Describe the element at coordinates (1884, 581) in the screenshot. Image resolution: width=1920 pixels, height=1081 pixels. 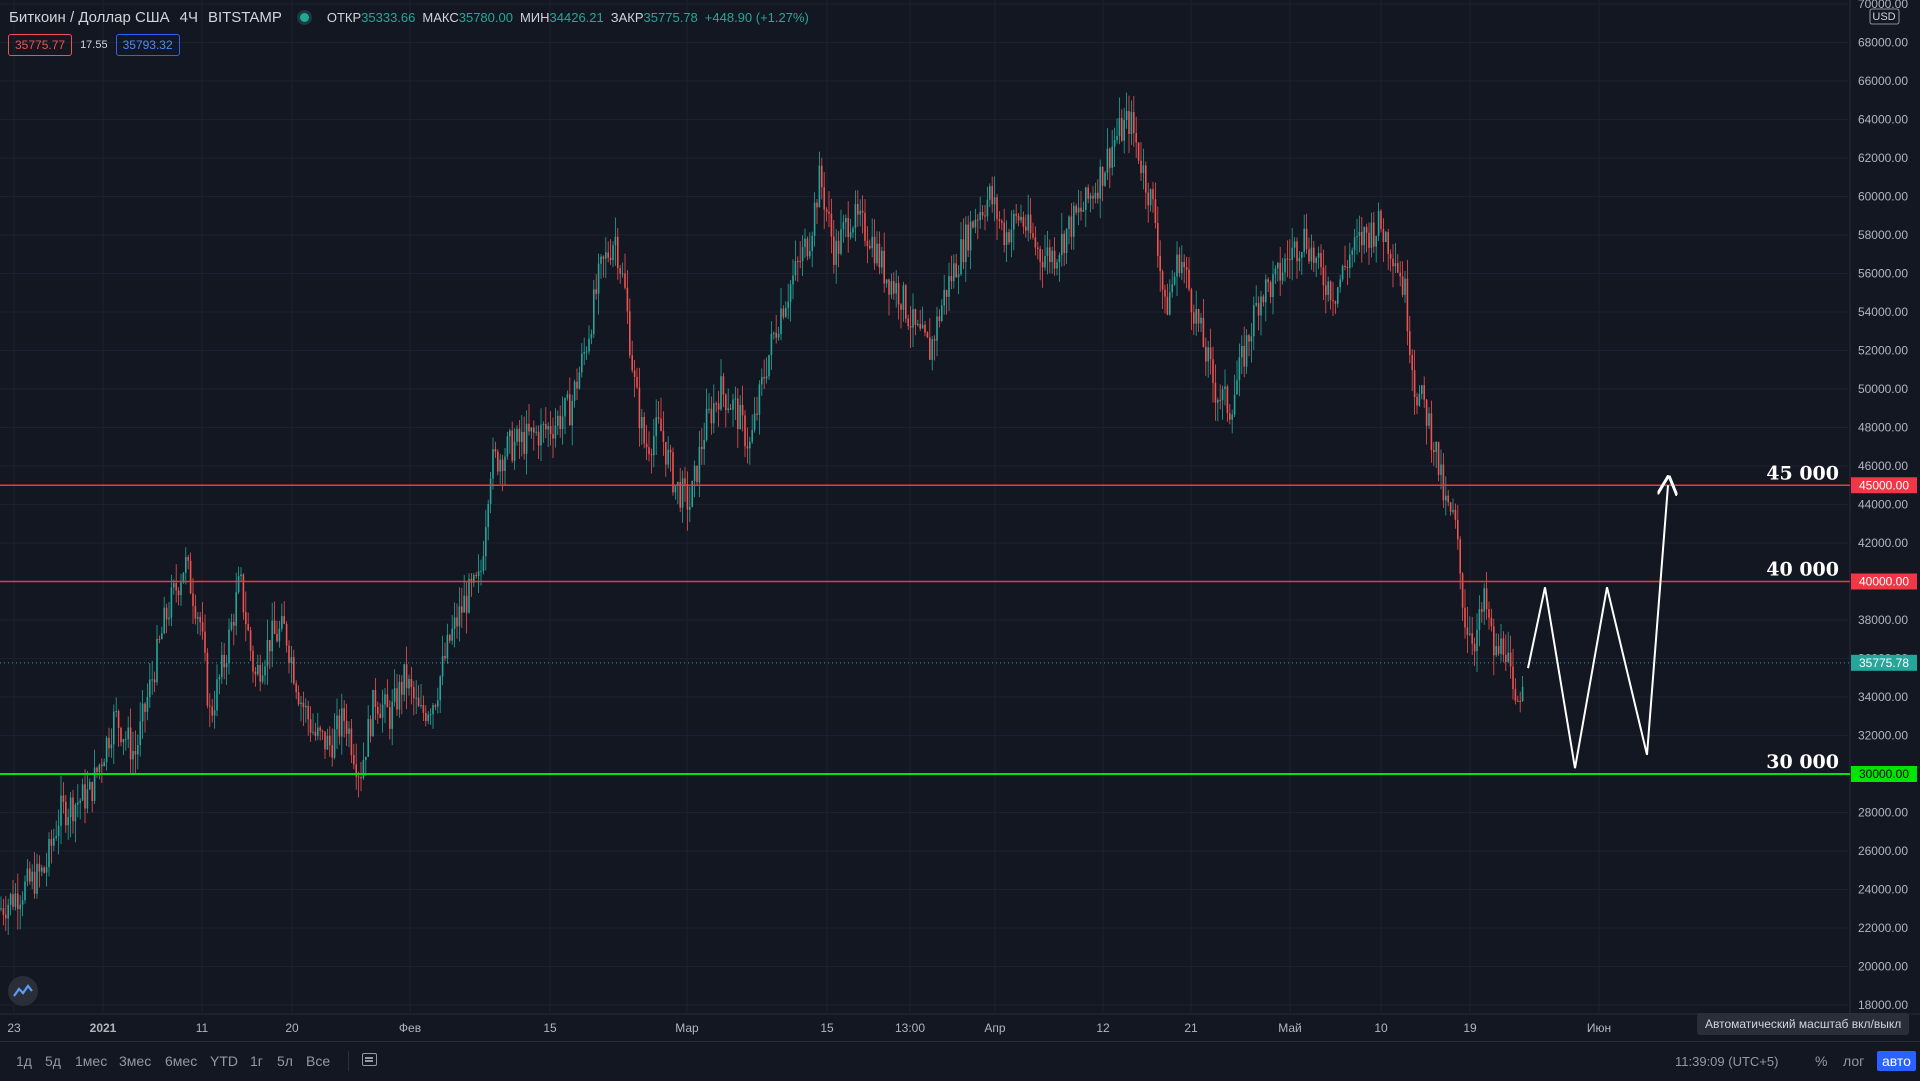
I see `level-axis-badge` at that location.